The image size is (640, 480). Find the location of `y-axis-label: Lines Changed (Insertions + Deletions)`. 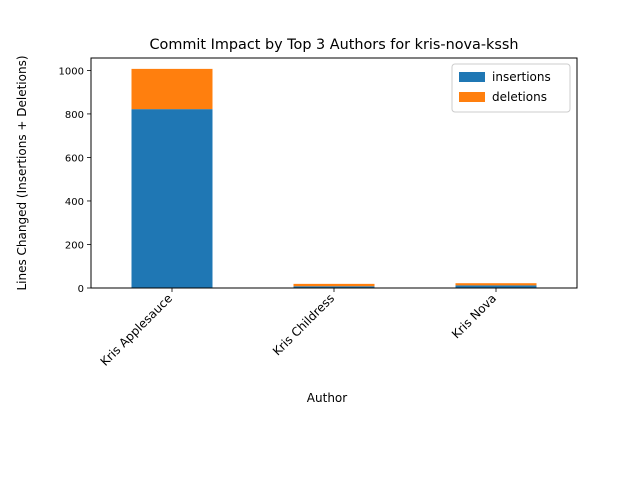

y-axis-label: Lines Changed (Insertions + Deletions) is located at coordinates (22, 172).